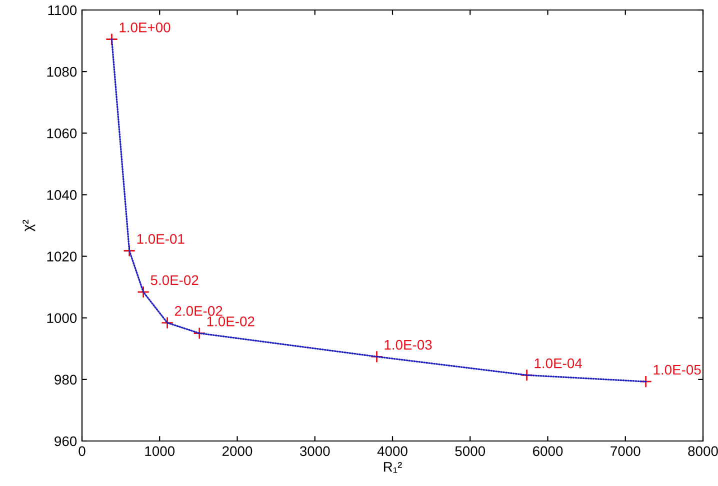 The width and height of the screenshot is (718, 486). Describe the element at coordinates (625, 451) in the screenshot. I see `x-tick-label: 7000` at that location.